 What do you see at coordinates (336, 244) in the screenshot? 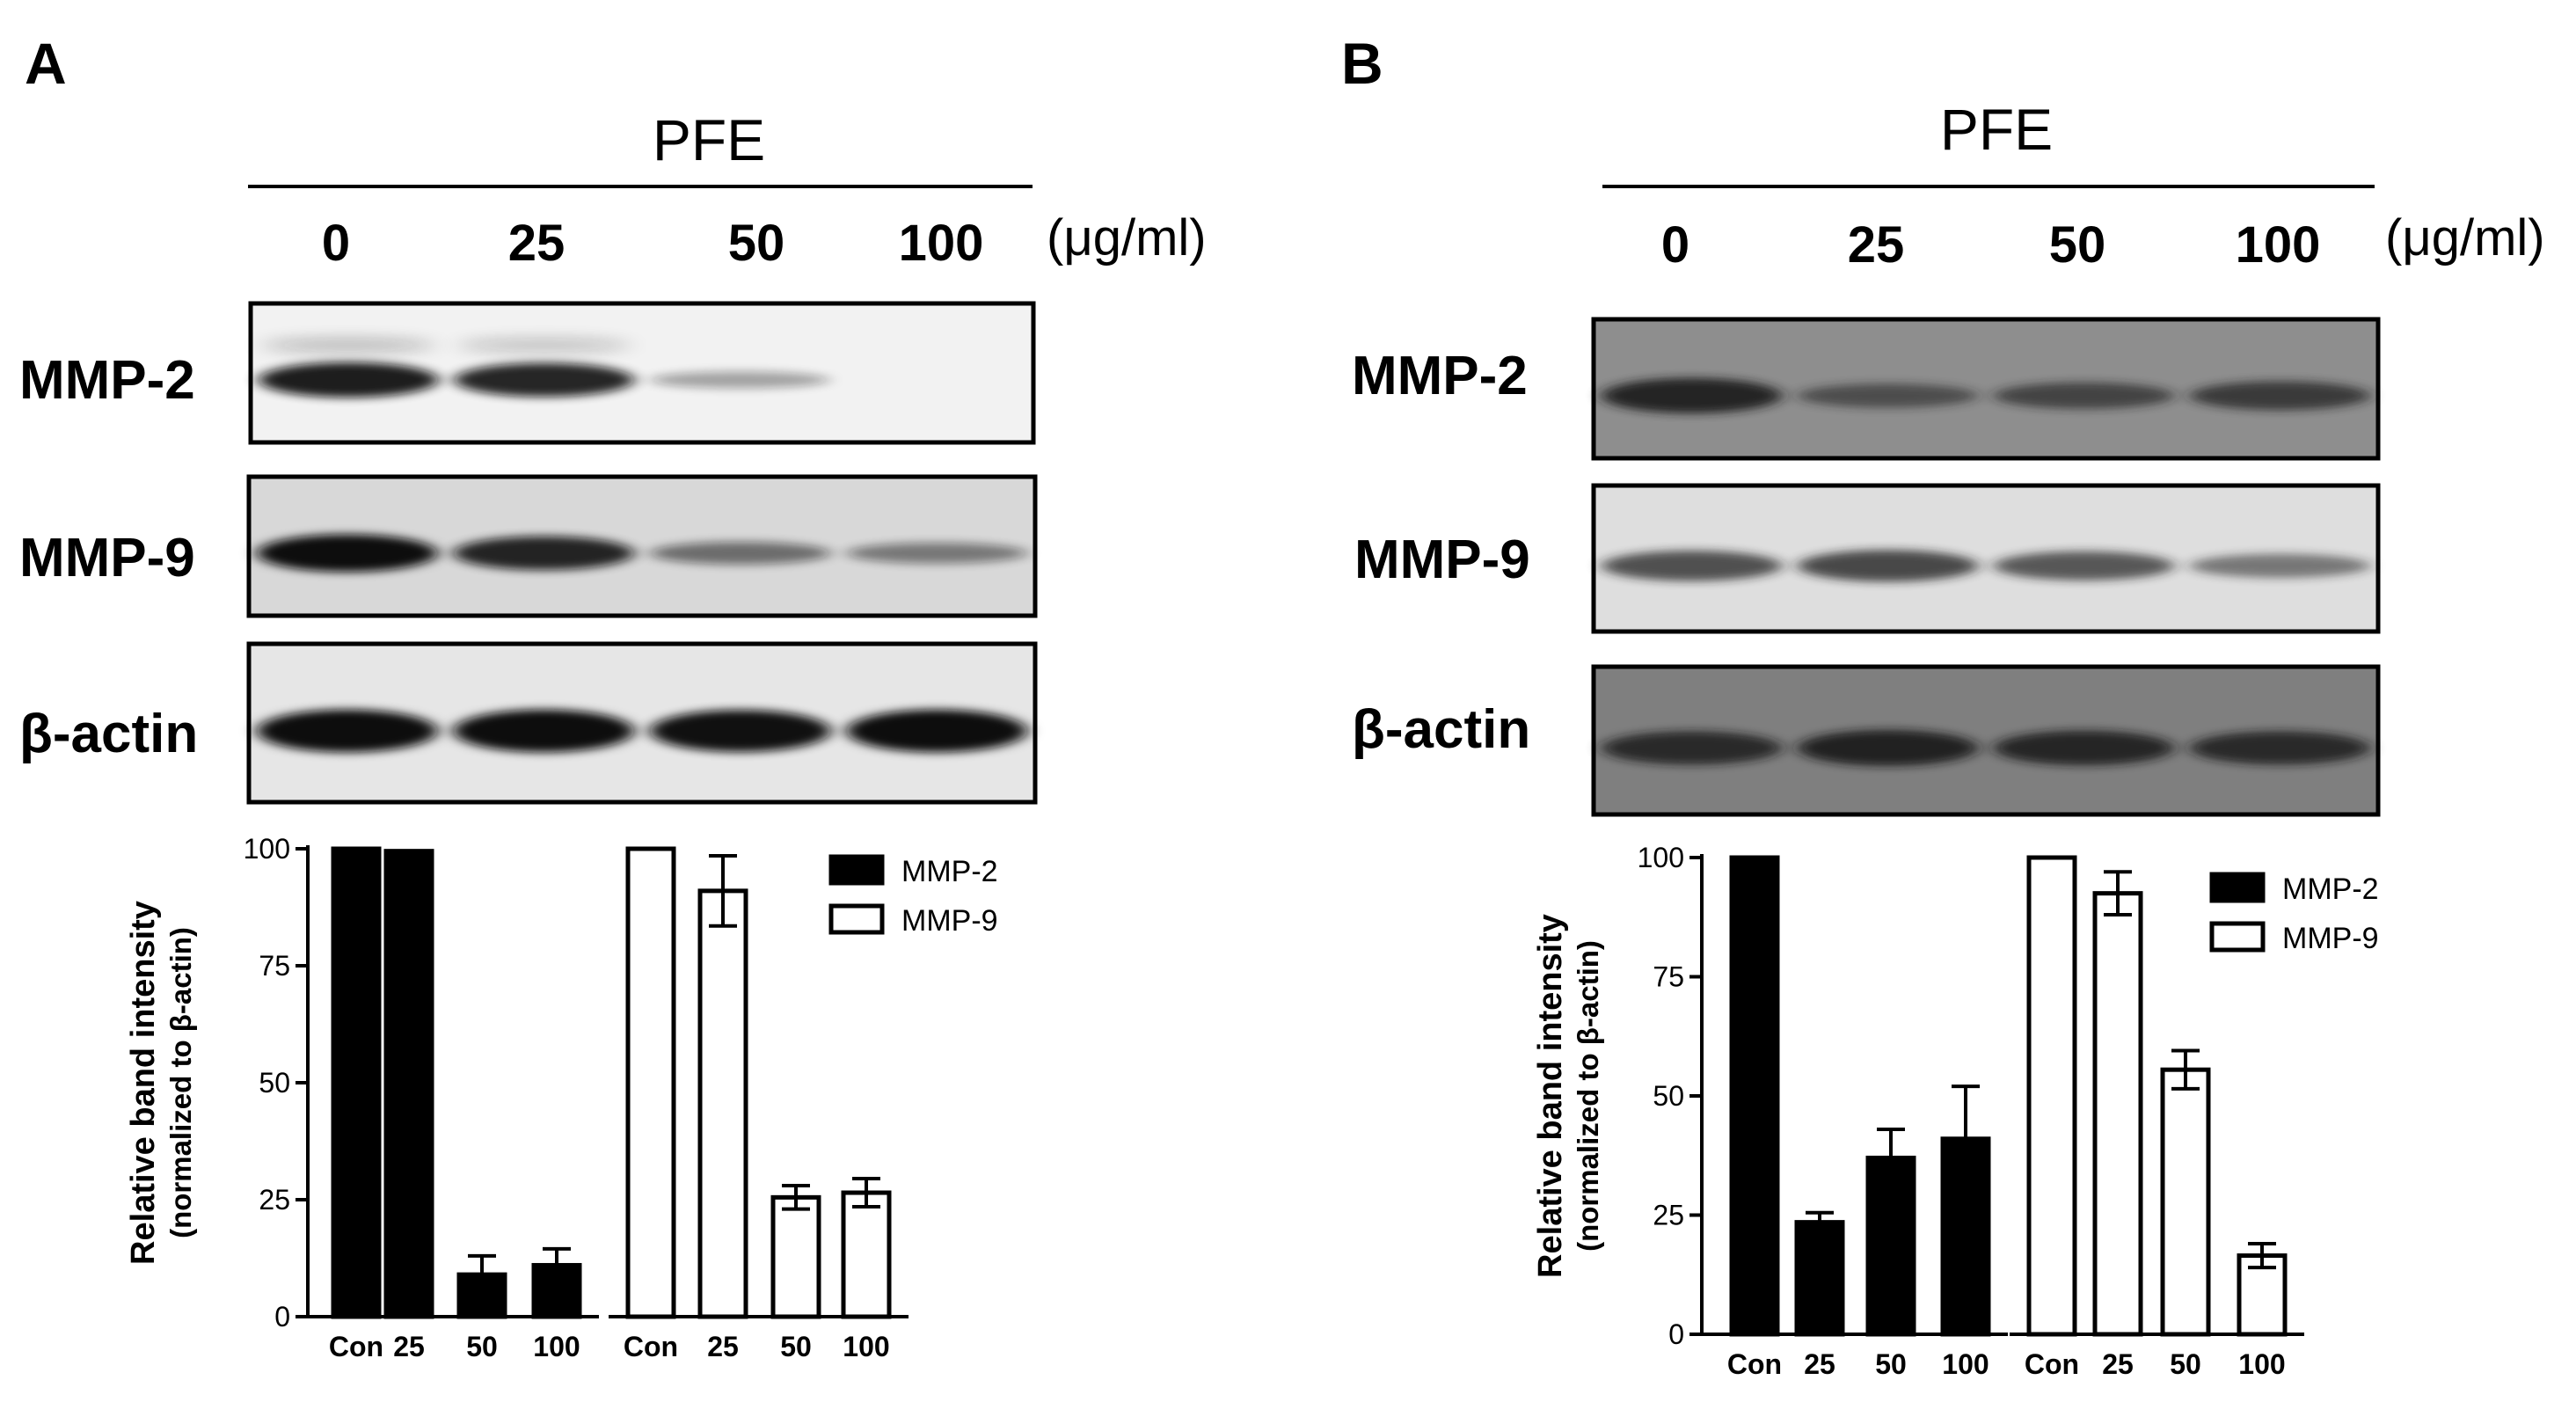
I see `dose-label: 0` at bounding box center [336, 244].